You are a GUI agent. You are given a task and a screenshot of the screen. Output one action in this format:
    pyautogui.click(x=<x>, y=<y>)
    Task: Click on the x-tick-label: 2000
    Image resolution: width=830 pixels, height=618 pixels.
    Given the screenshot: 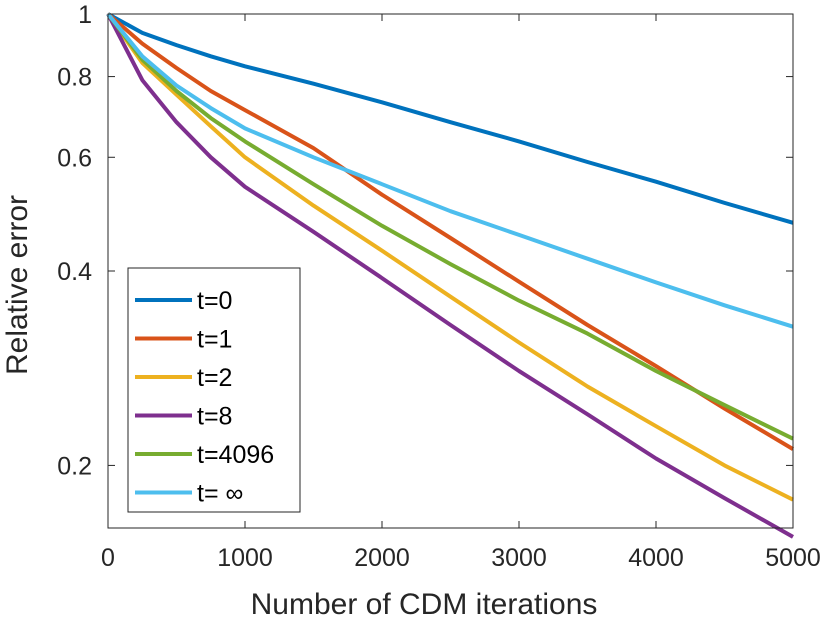 What is the action you would take?
    pyautogui.click(x=382, y=558)
    